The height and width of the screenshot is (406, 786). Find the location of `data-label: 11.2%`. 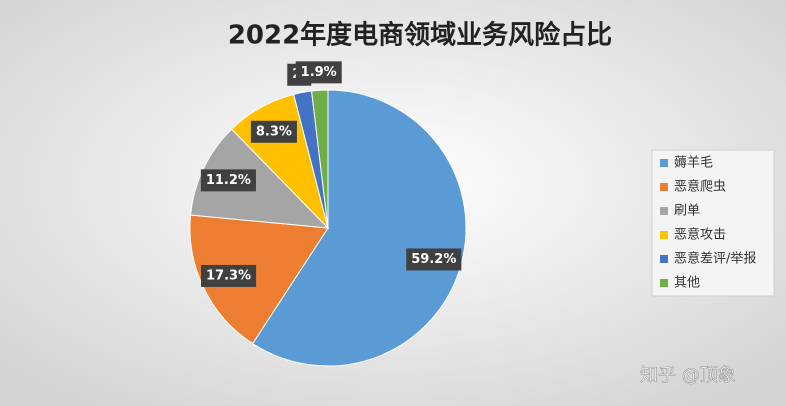

data-label: 11.2% is located at coordinates (228, 180).